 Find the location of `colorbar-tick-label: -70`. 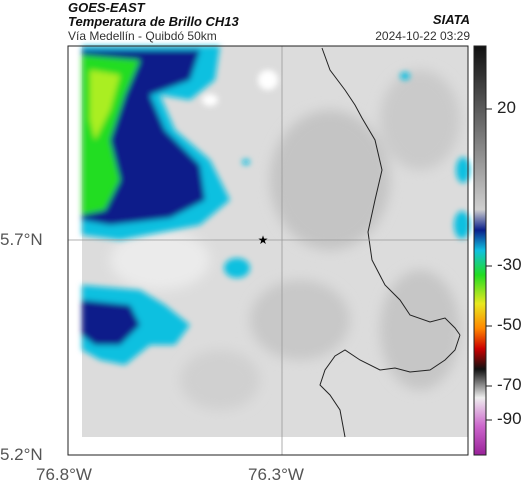

colorbar-tick-label: -70 is located at coordinates (509, 384).